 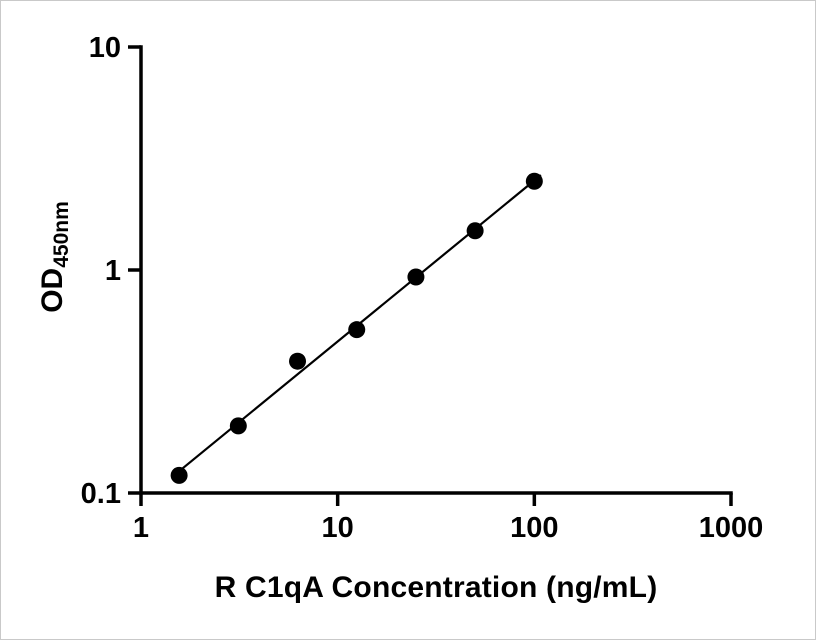 What do you see at coordinates (534, 528) in the screenshot?
I see `x-axis-tick-label: 100` at bounding box center [534, 528].